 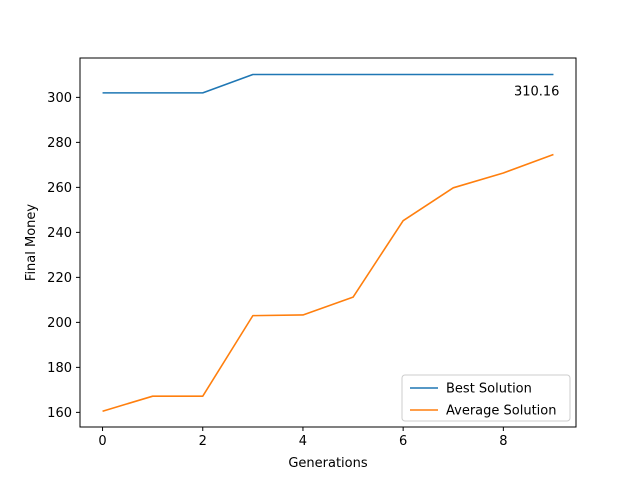 I want to click on annotation-layer: 310.16, so click(x=537, y=92).